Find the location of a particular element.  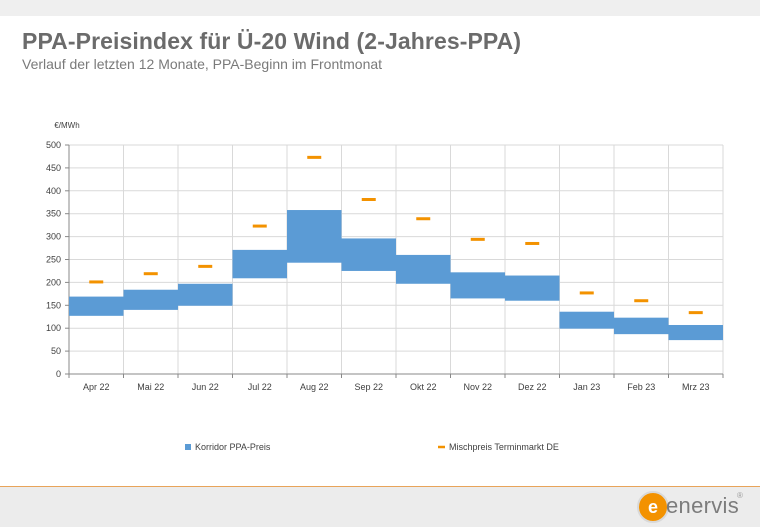

x-tick-label: Sep 22 is located at coordinates (368, 387).